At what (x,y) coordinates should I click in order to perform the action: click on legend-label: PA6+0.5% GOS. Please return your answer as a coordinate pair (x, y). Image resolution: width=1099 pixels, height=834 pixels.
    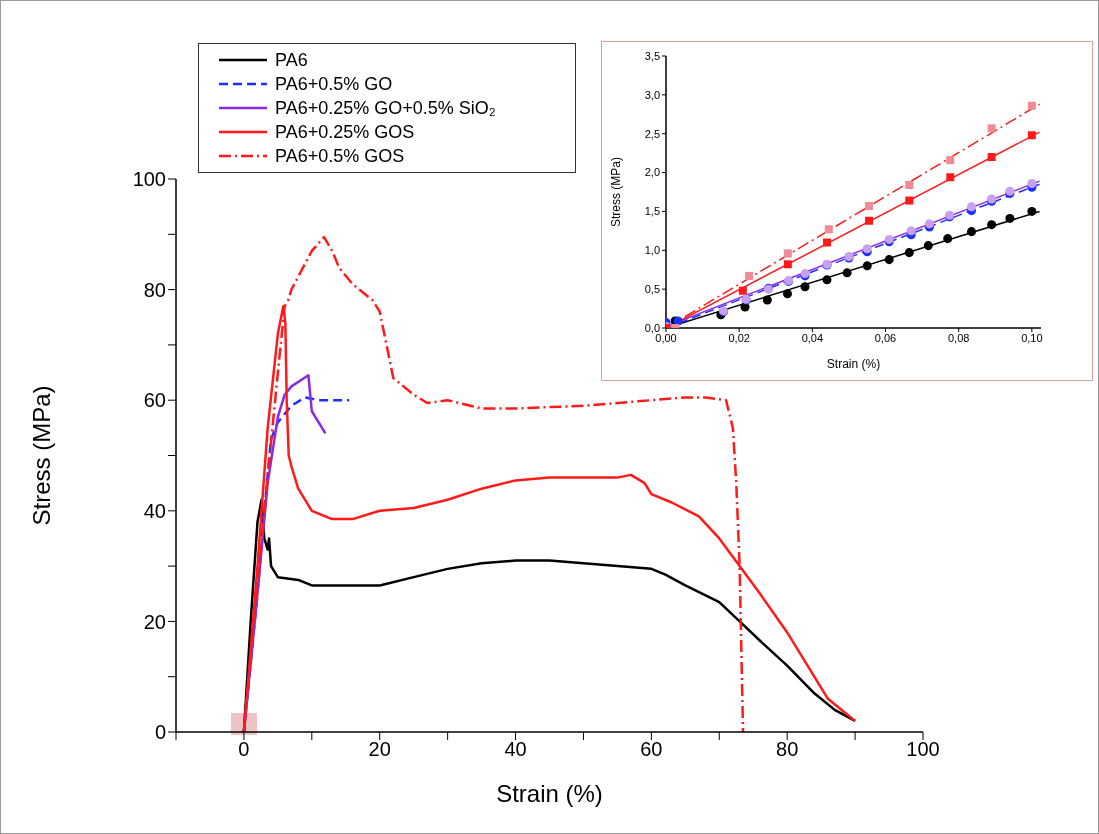
    Looking at the image, I should click on (340, 156).